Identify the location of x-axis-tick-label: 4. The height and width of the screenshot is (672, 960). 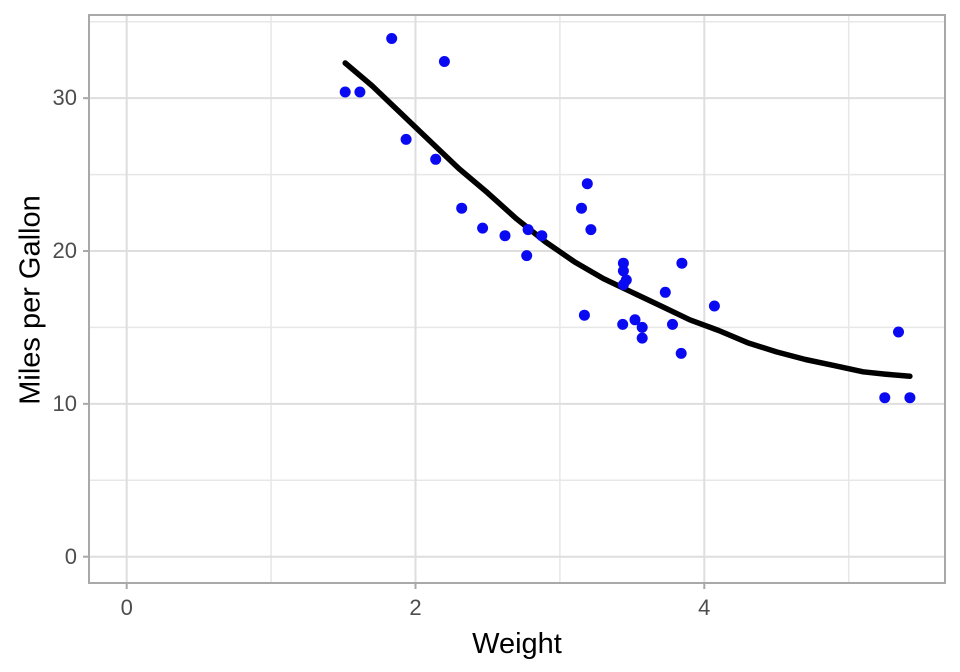
(704, 607).